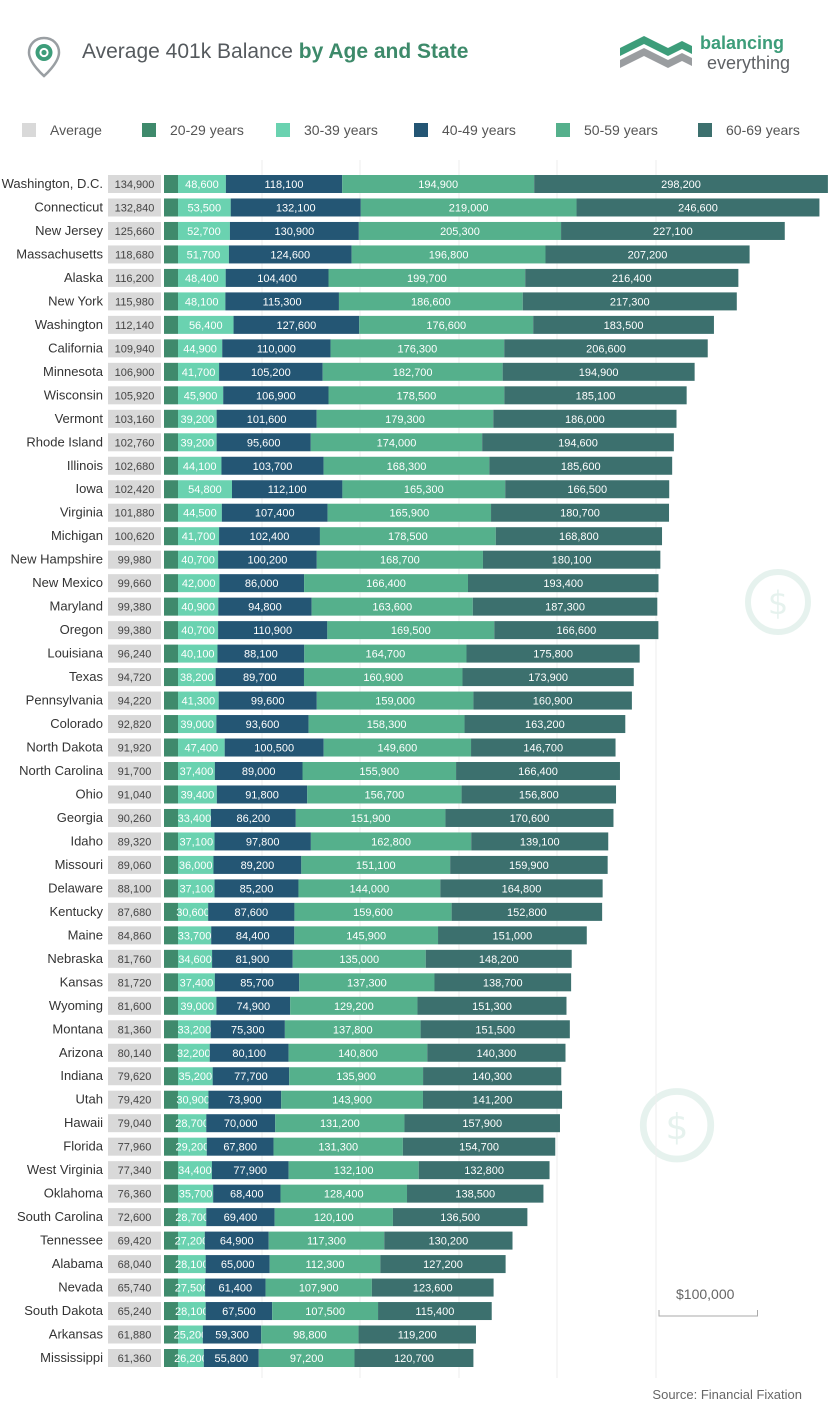 The height and width of the screenshot is (1419, 830). Describe the element at coordinates (197, 678) in the screenshot. I see `bar-value-label: 38,200` at that location.